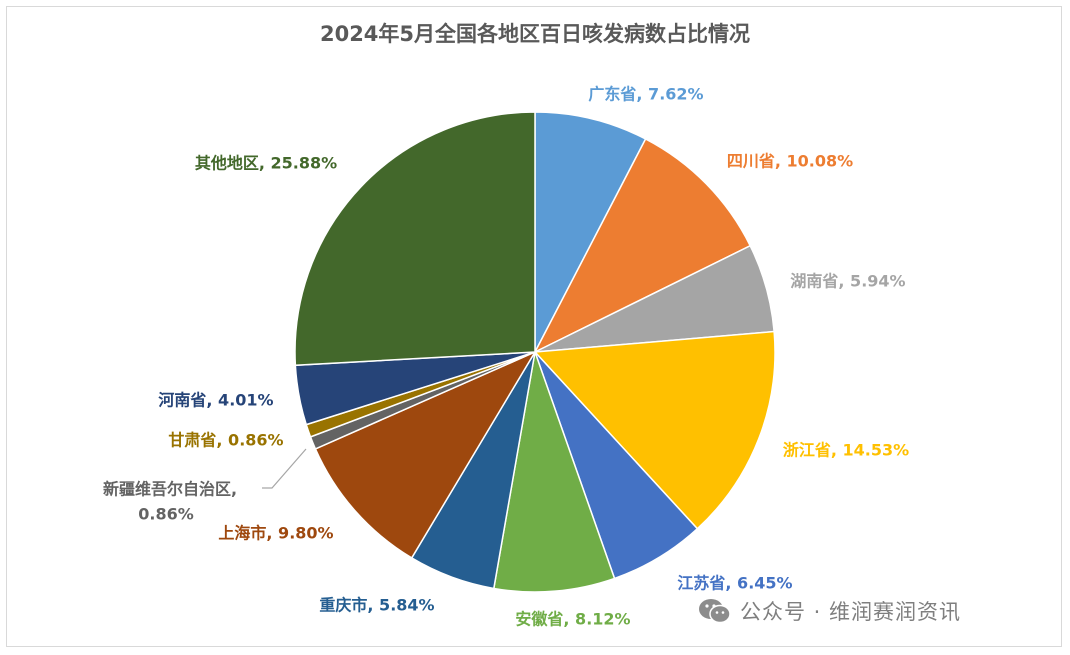 This screenshot has height=655, width=1070. Describe the element at coordinates (851, 612) in the screenshot. I see `watermark-text: 公众号 · 维润赛润资讯` at that location.